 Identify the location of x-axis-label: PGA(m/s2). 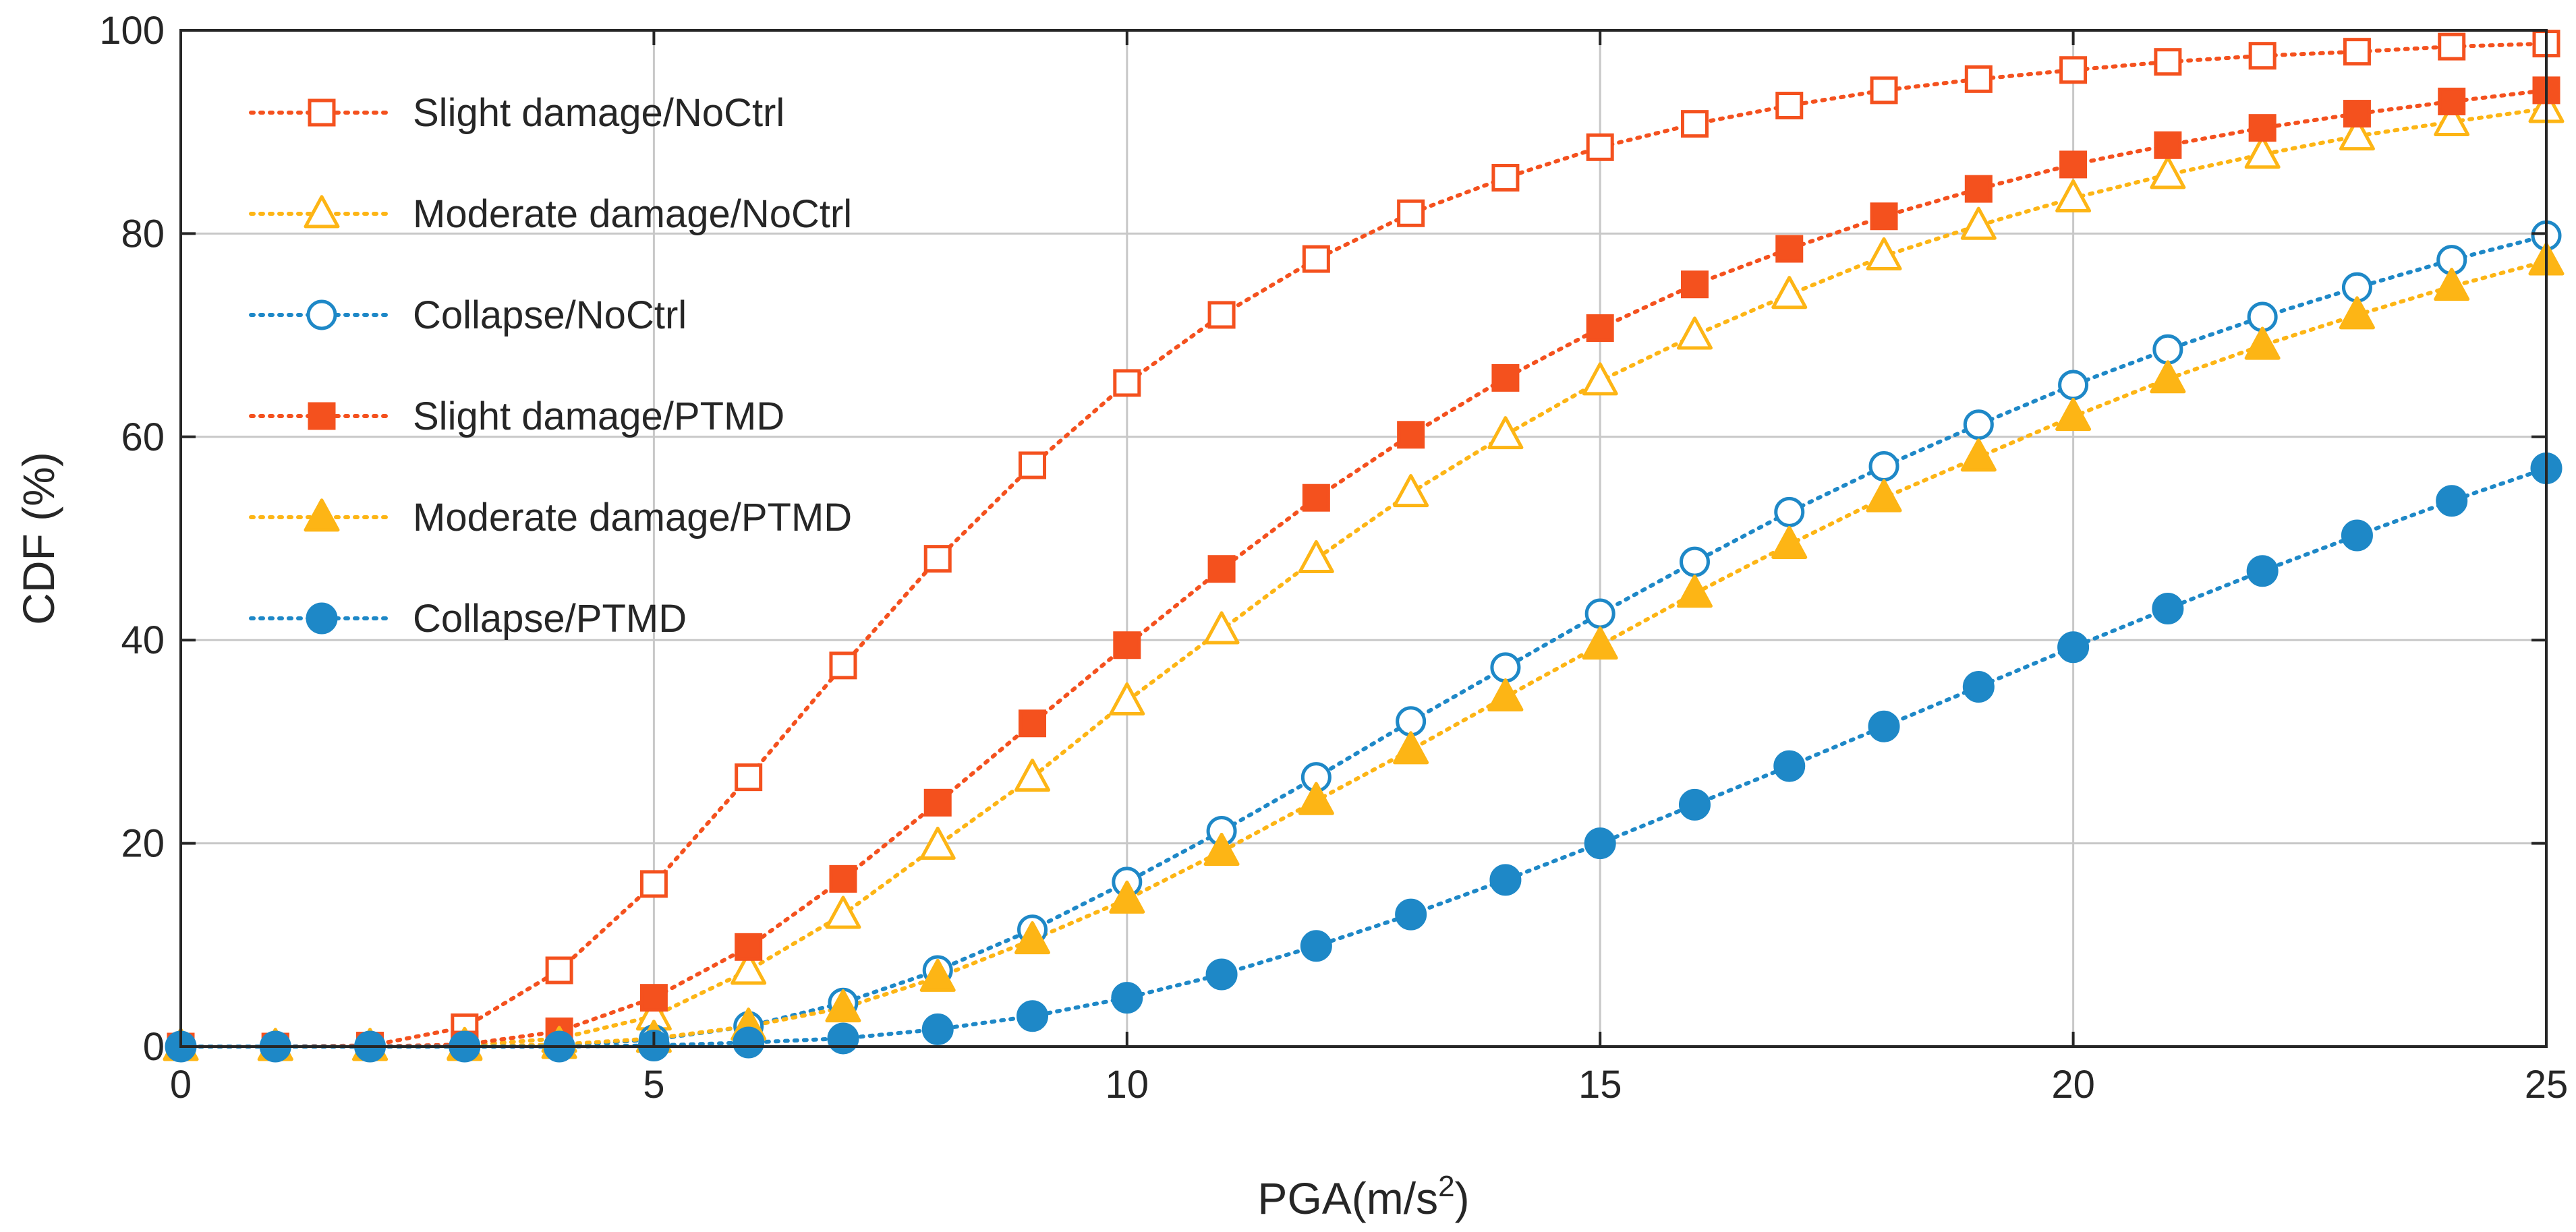
(1363, 1196).